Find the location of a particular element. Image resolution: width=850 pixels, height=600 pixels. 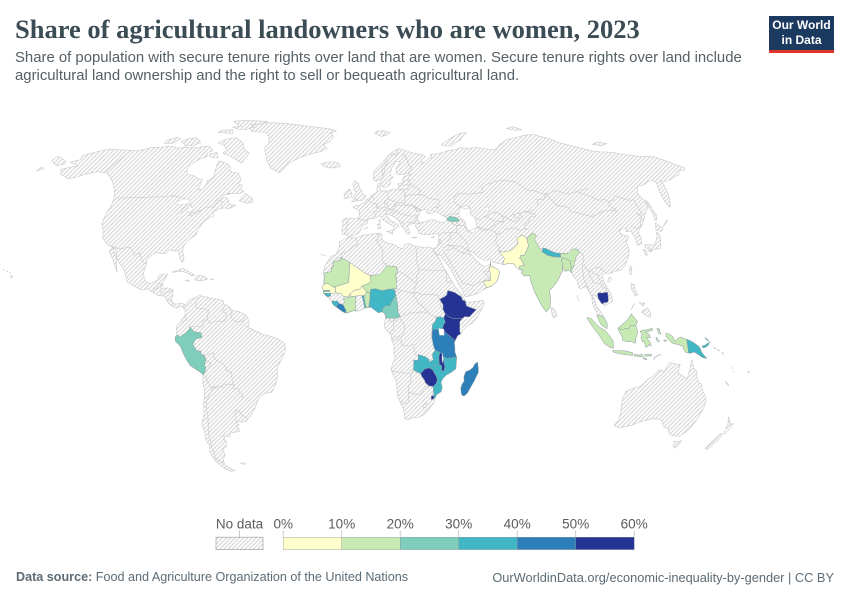

svg-text: No data is located at coordinates (240, 524).